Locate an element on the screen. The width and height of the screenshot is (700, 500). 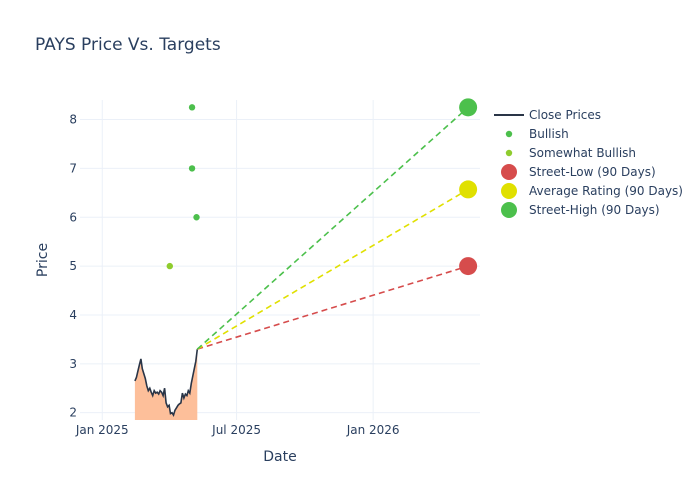
y-tick-label: 7 is located at coordinates (73, 168).